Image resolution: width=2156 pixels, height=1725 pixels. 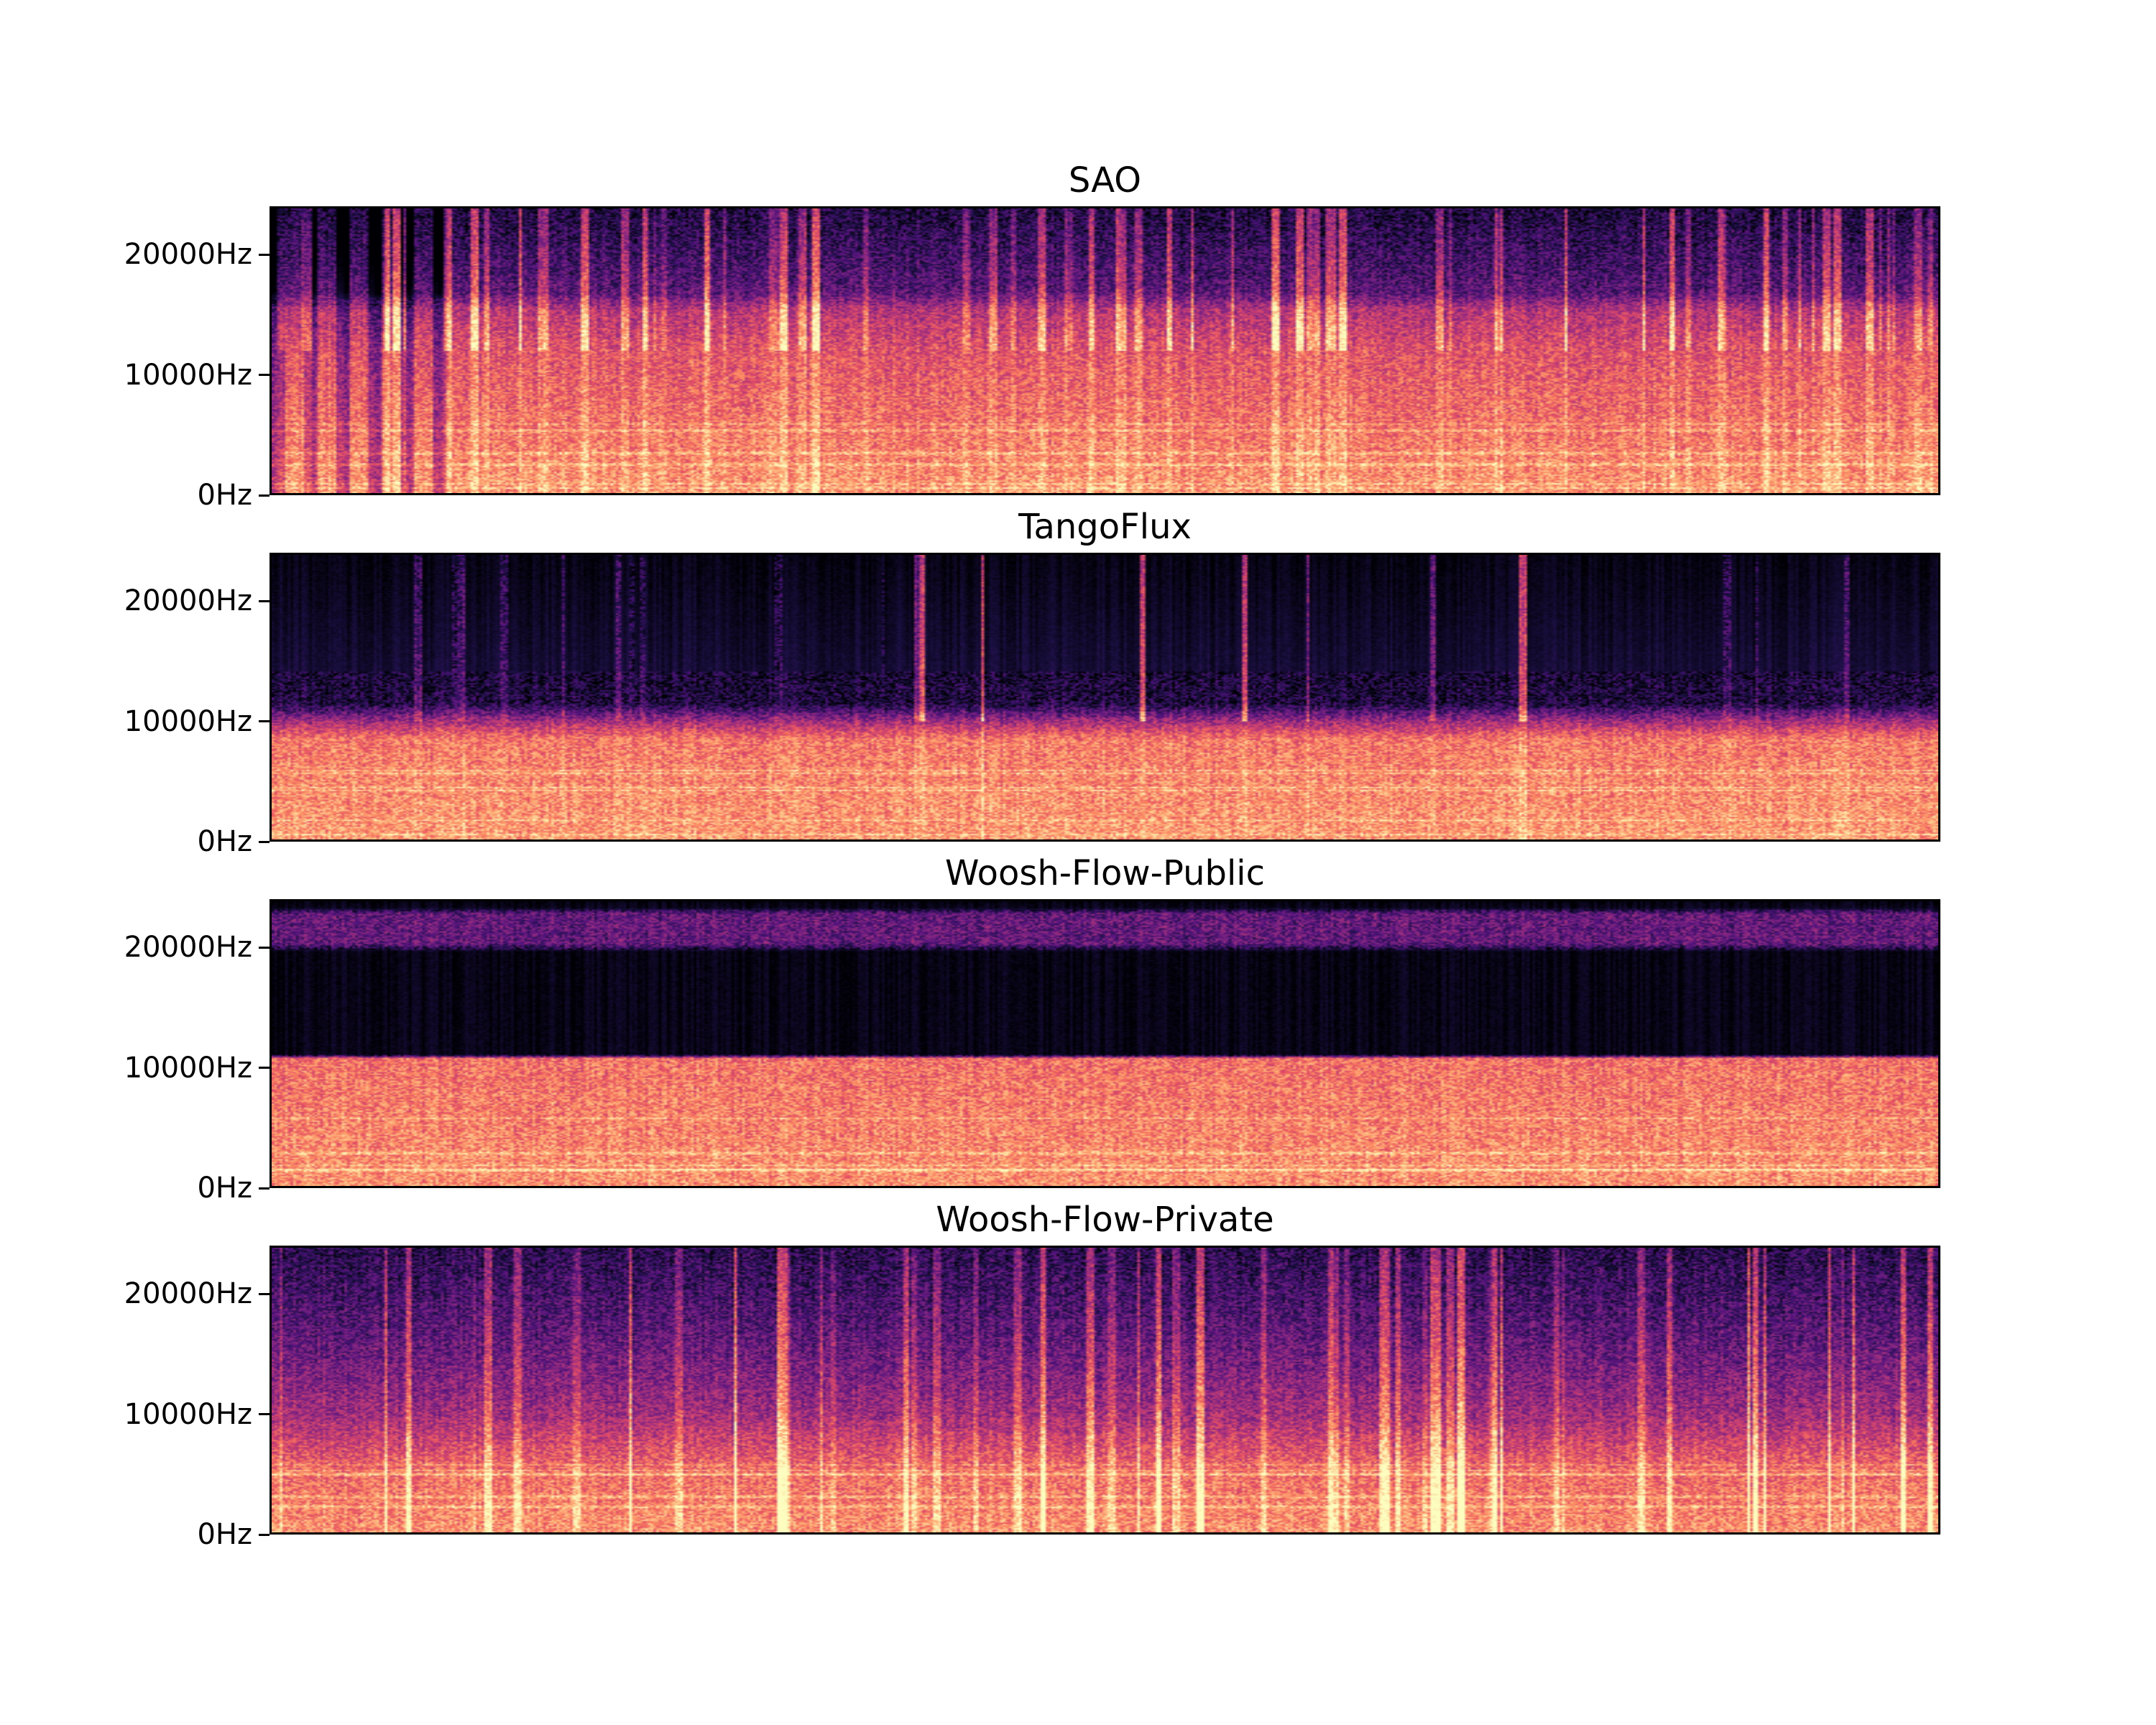 What do you see at coordinates (1105, 180) in the screenshot?
I see `panel-title: SAO` at bounding box center [1105, 180].